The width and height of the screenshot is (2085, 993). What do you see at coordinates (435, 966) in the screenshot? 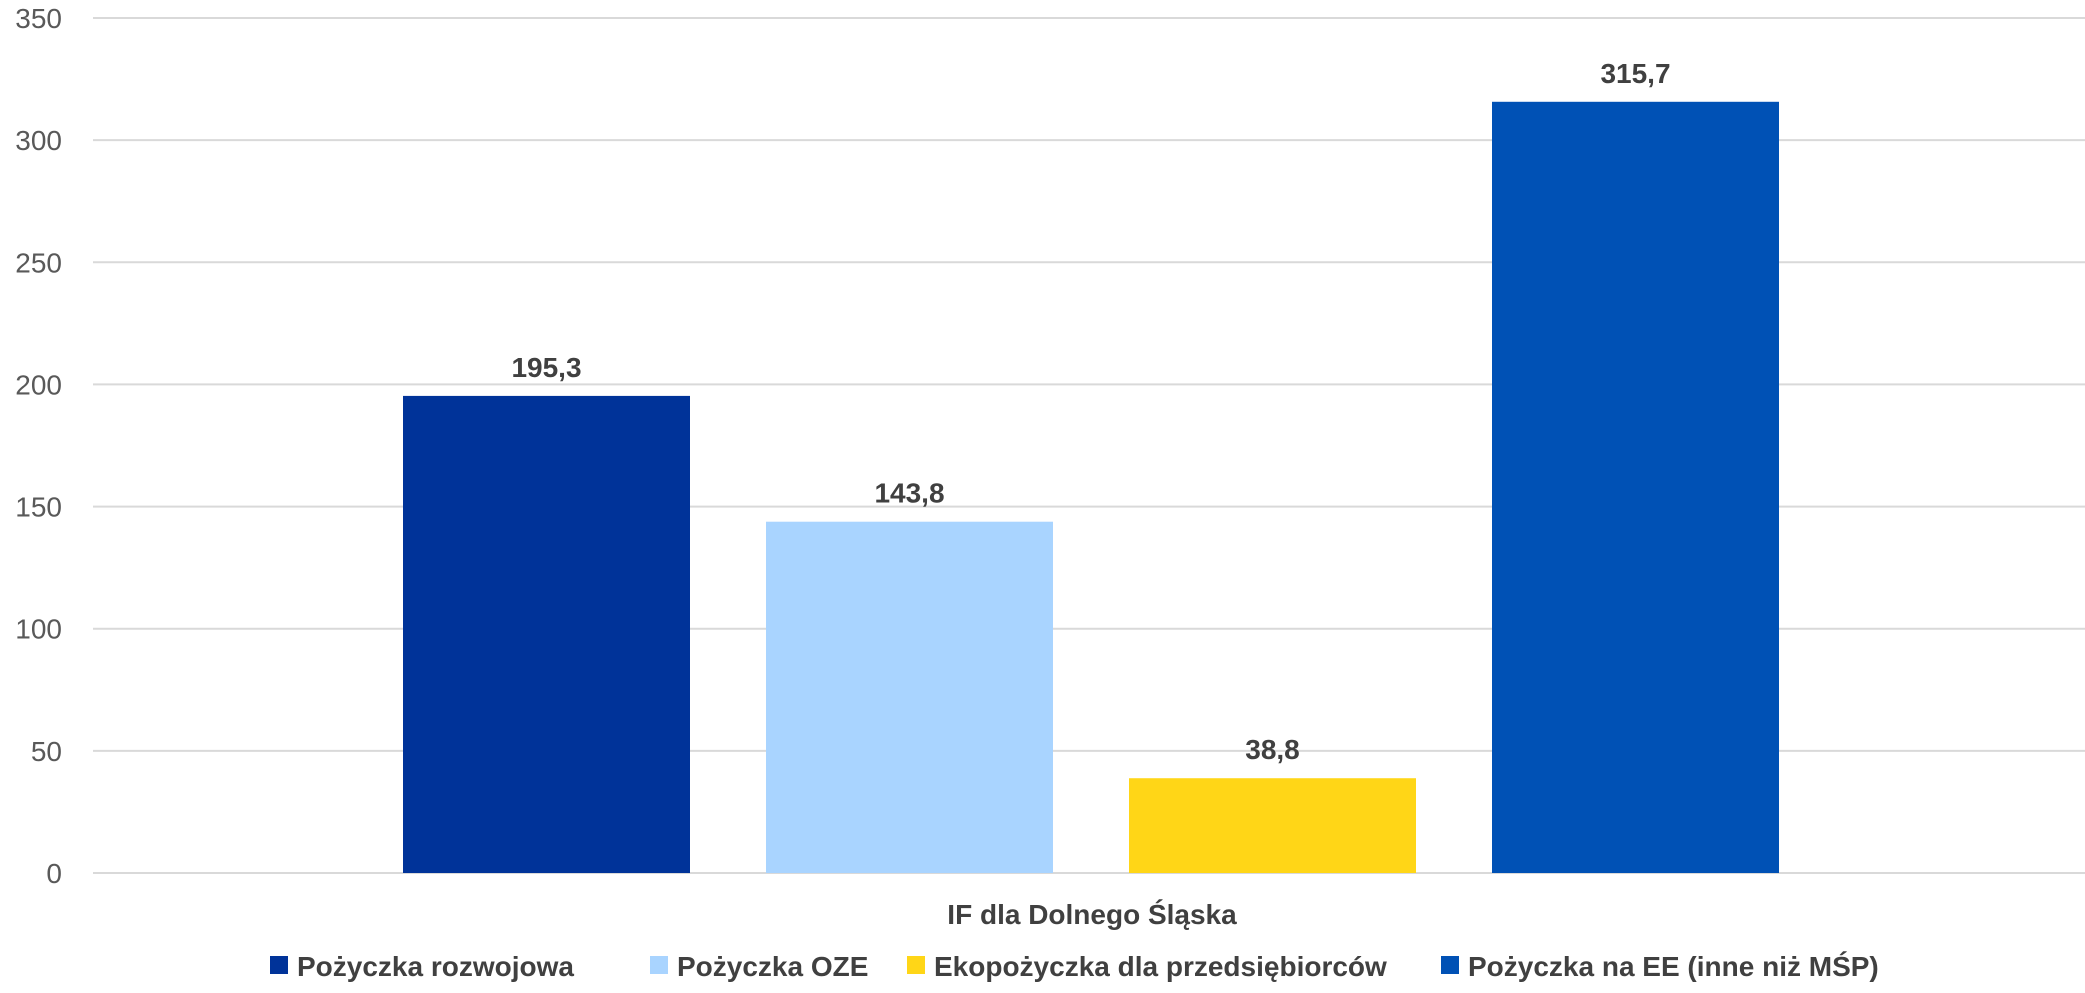
I see `legend-label-1: Pożyczka rozwojowa` at bounding box center [435, 966].